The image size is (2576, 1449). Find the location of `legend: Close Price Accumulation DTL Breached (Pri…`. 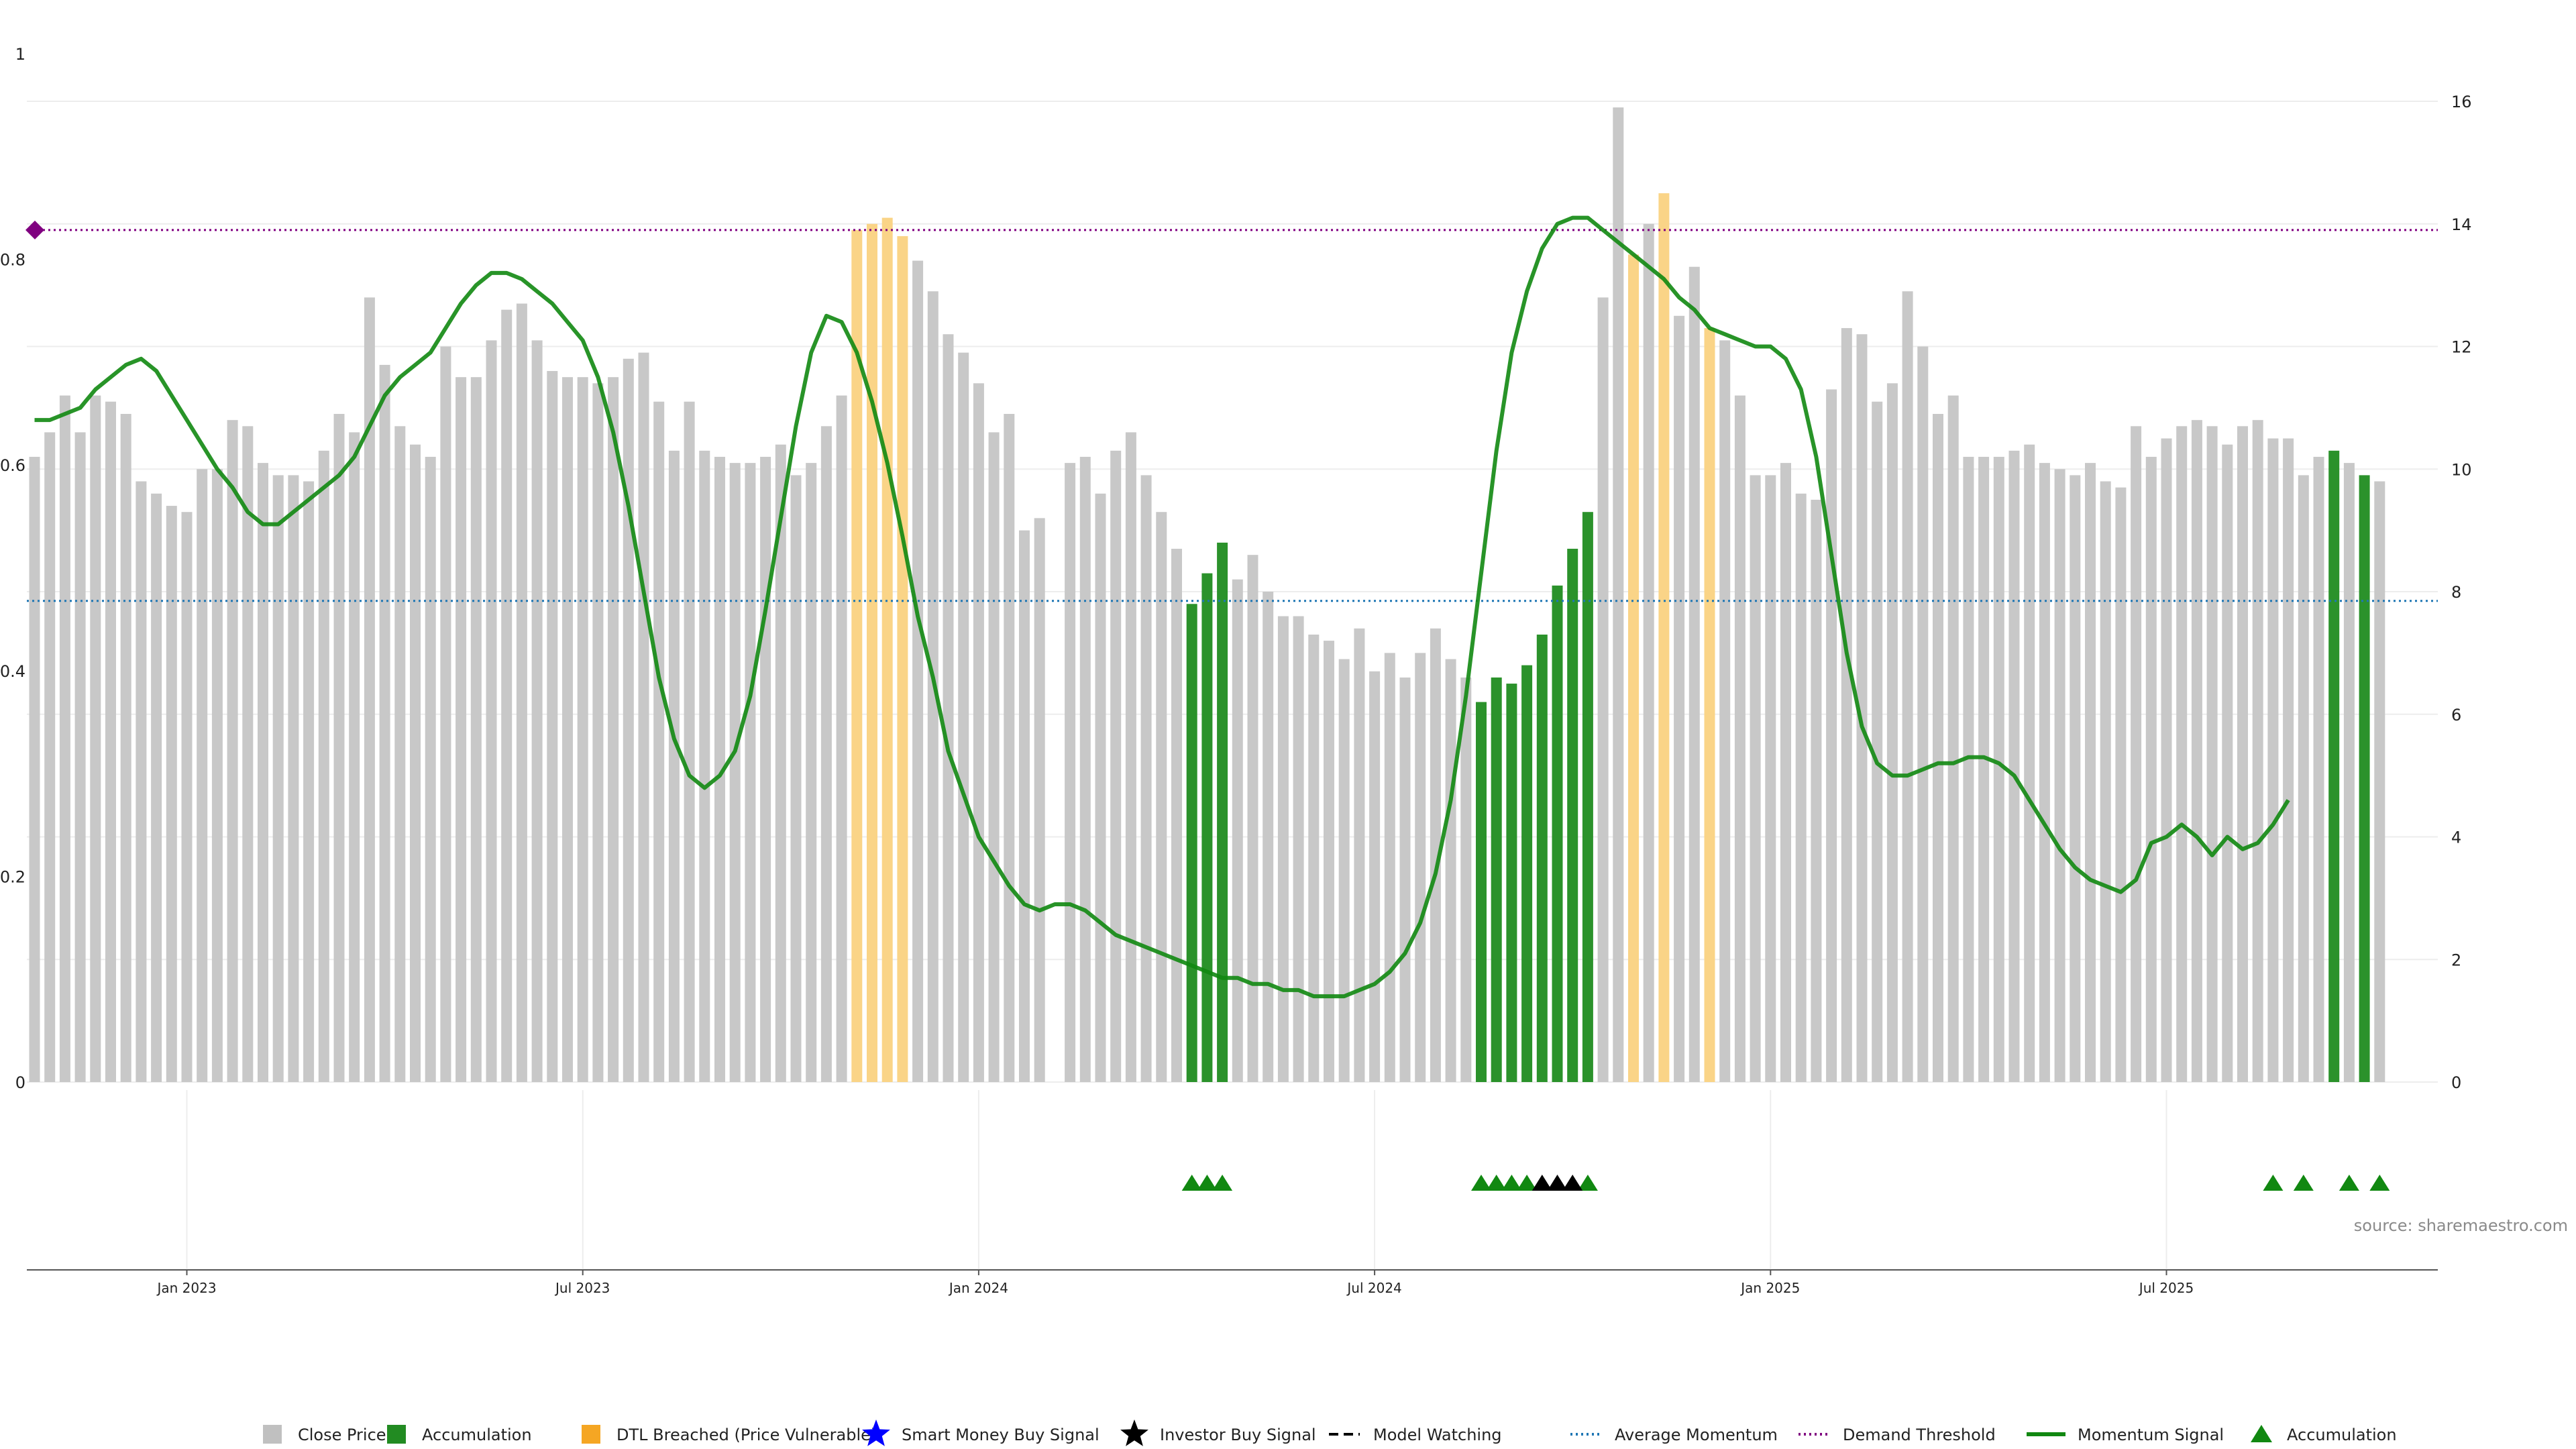

legend: Close Price Accumulation DTL Breached (Pri… is located at coordinates (1330, 1432).